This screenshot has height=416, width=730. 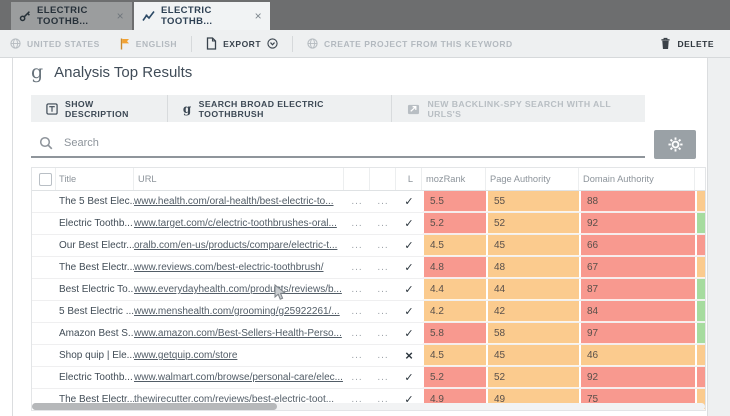 I want to click on show-description-button: SHOW DESCRIPTION, so click(x=99, y=108).